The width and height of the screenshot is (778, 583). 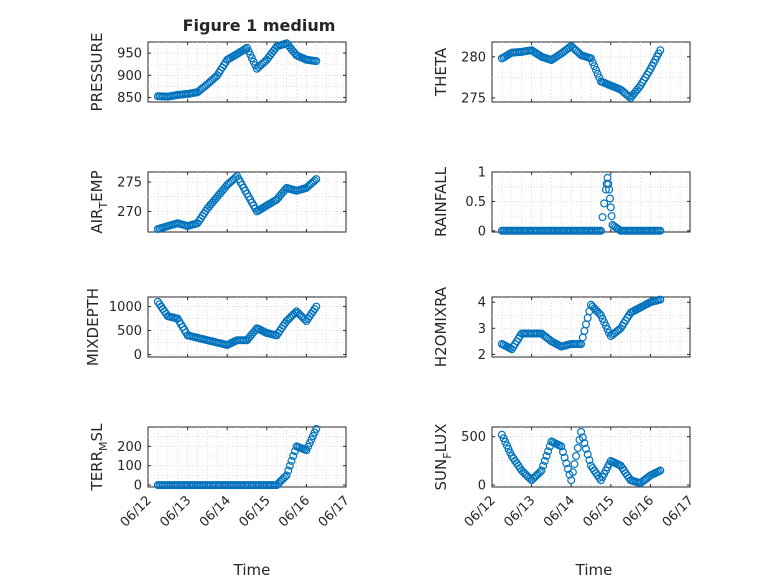 I want to click on subplot-theta: 275 280 THETA, so click(x=561, y=73).